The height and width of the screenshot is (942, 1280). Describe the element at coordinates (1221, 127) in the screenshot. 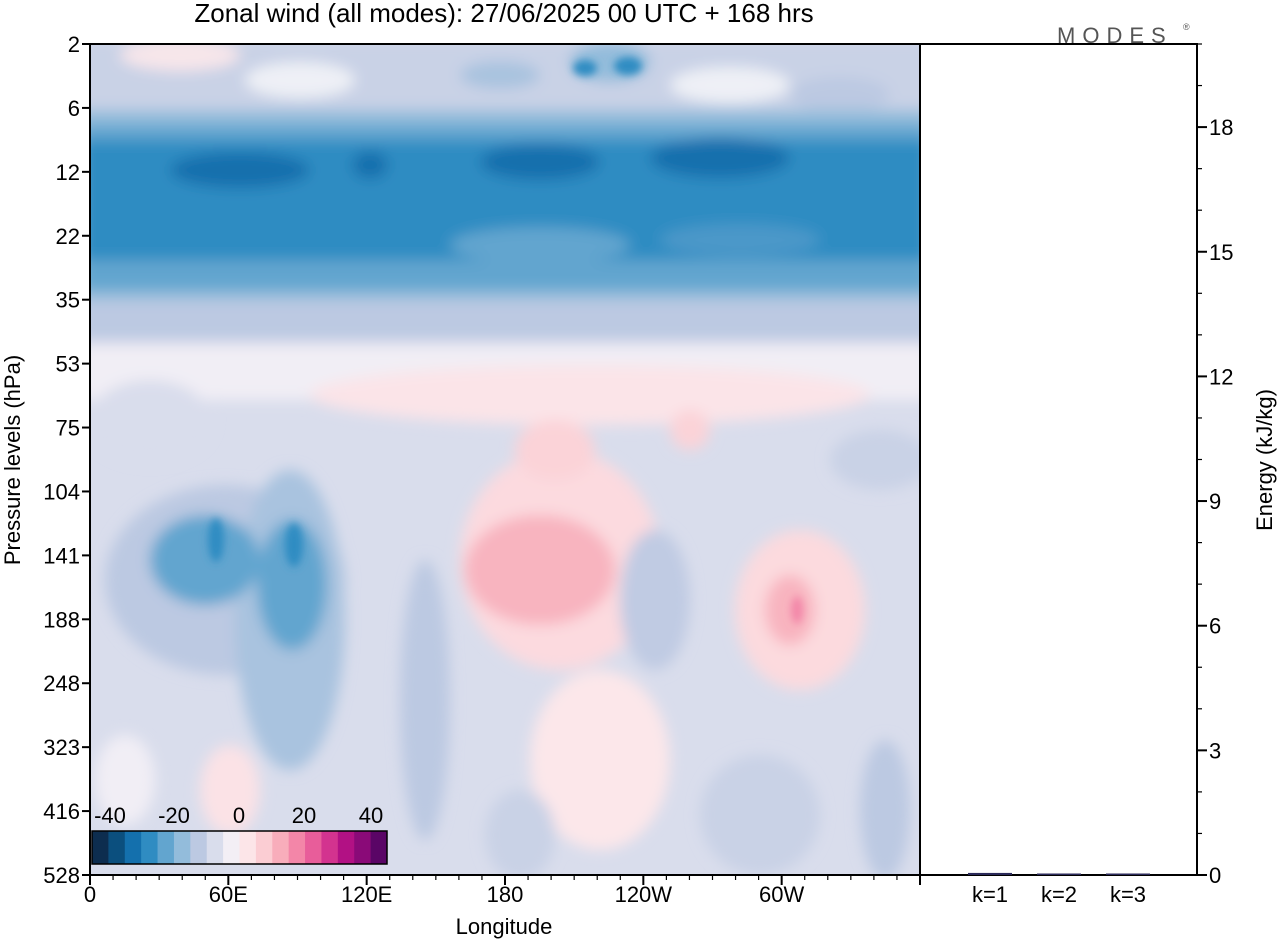

I see `energy-tick-label: 18` at that location.